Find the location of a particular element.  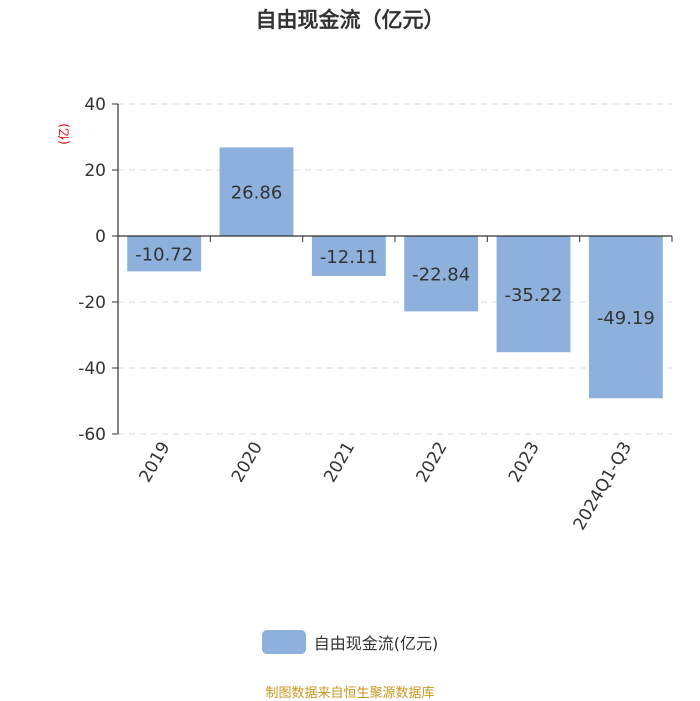

bar-value-label: -35.22 is located at coordinates (533, 295).